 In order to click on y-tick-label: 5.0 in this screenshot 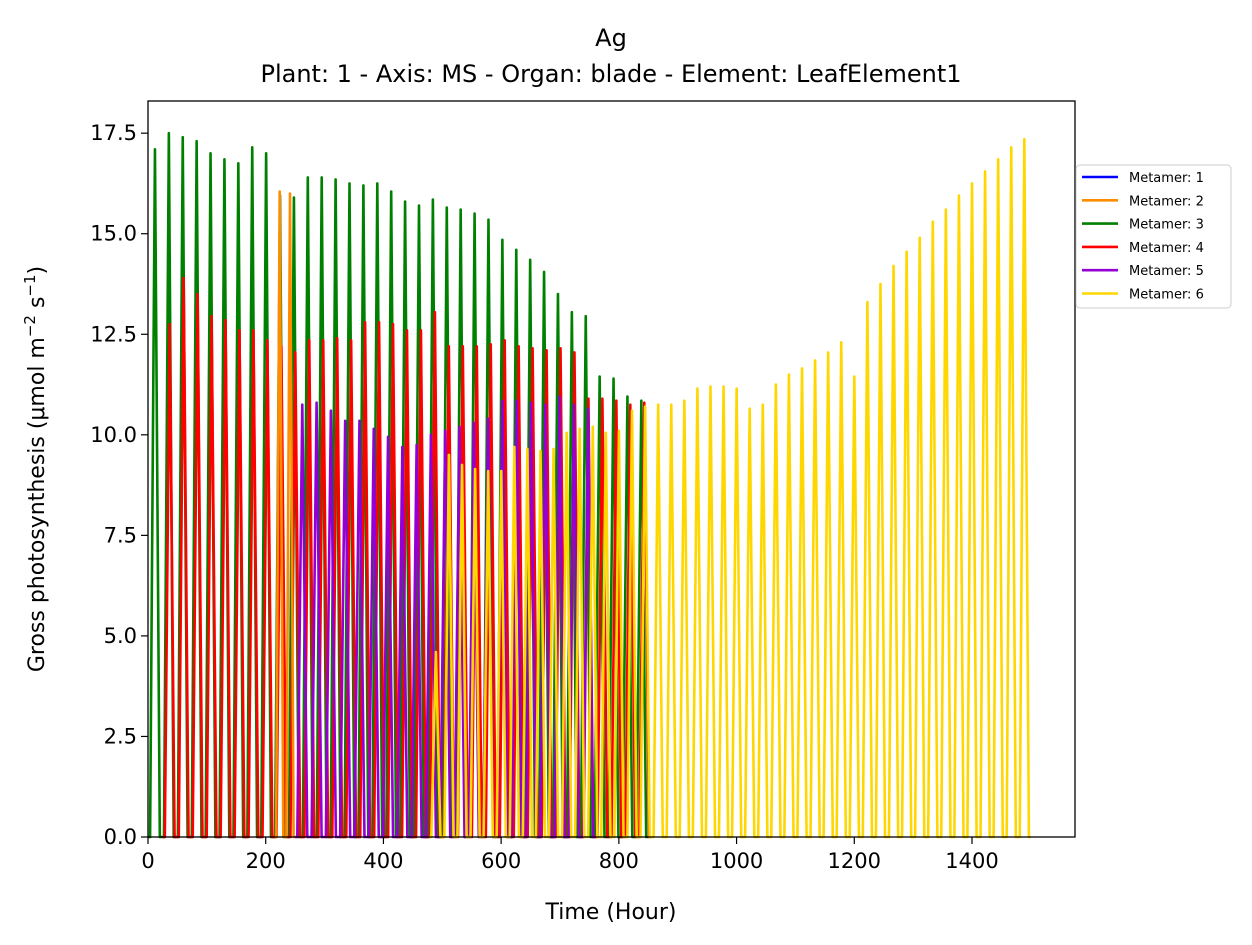, I will do `click(120, 636)`.